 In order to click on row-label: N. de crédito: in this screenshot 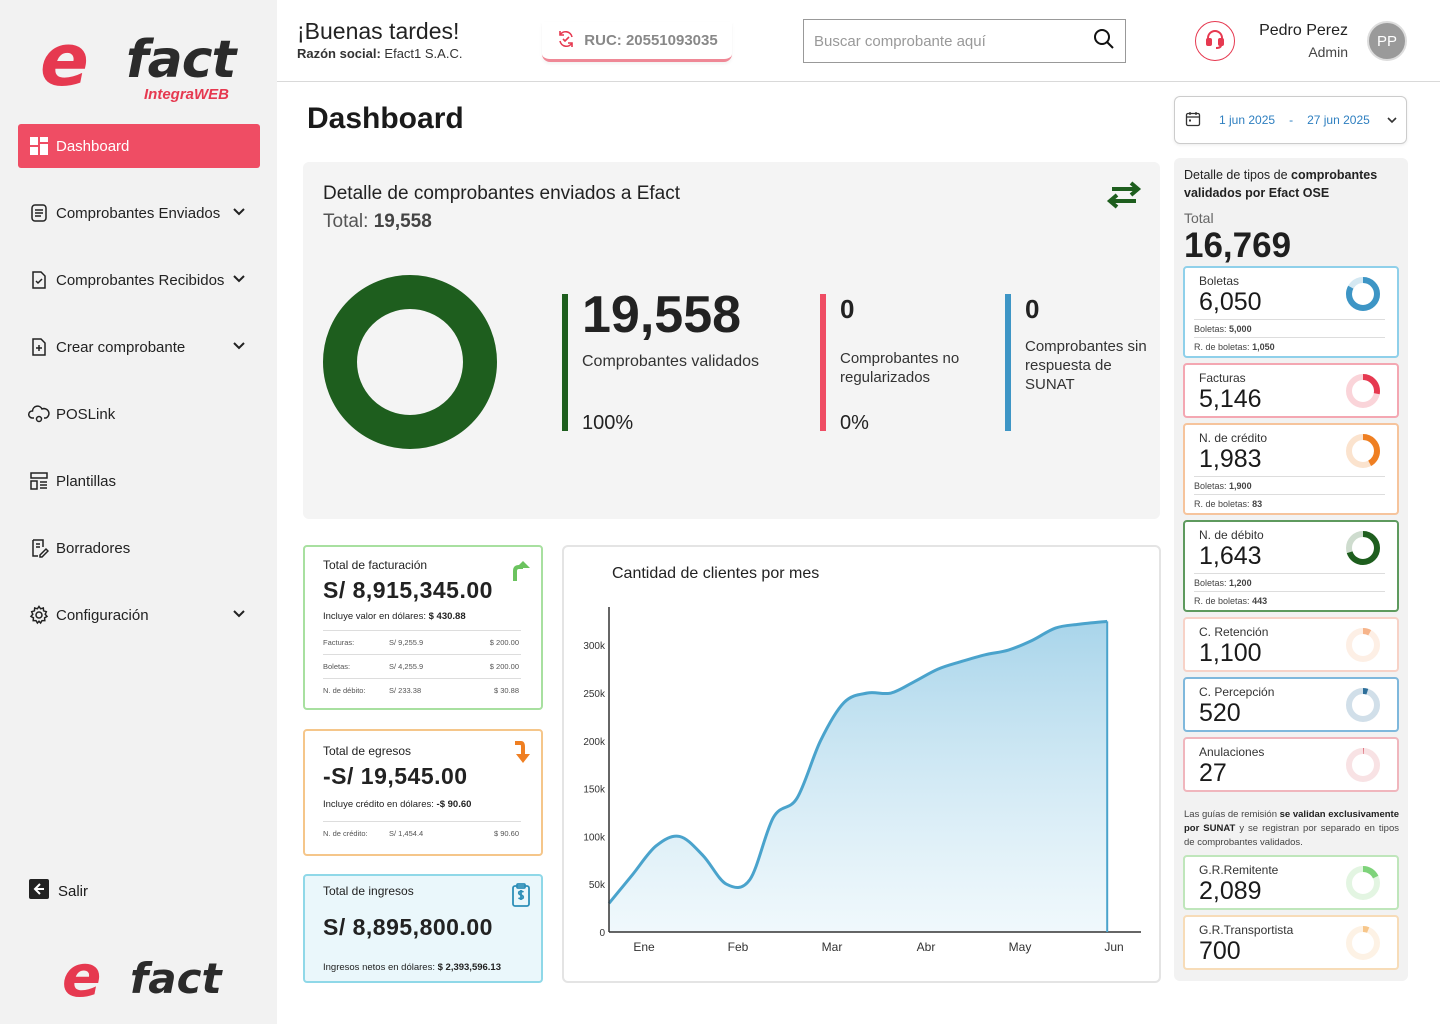, I will do `click(345, 833)`.